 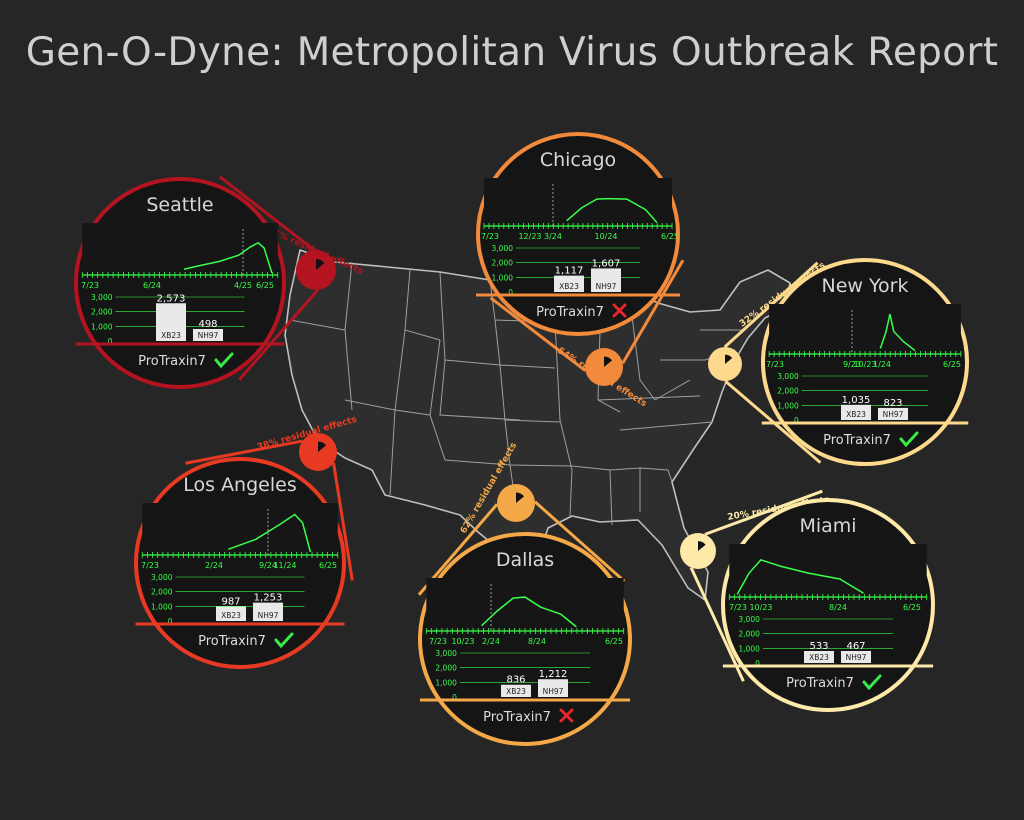 What do you see at coordinates (243, 285) in the screenshot?
I see `timeline-tick-label: 4/25` at bounding box center [243, 285].